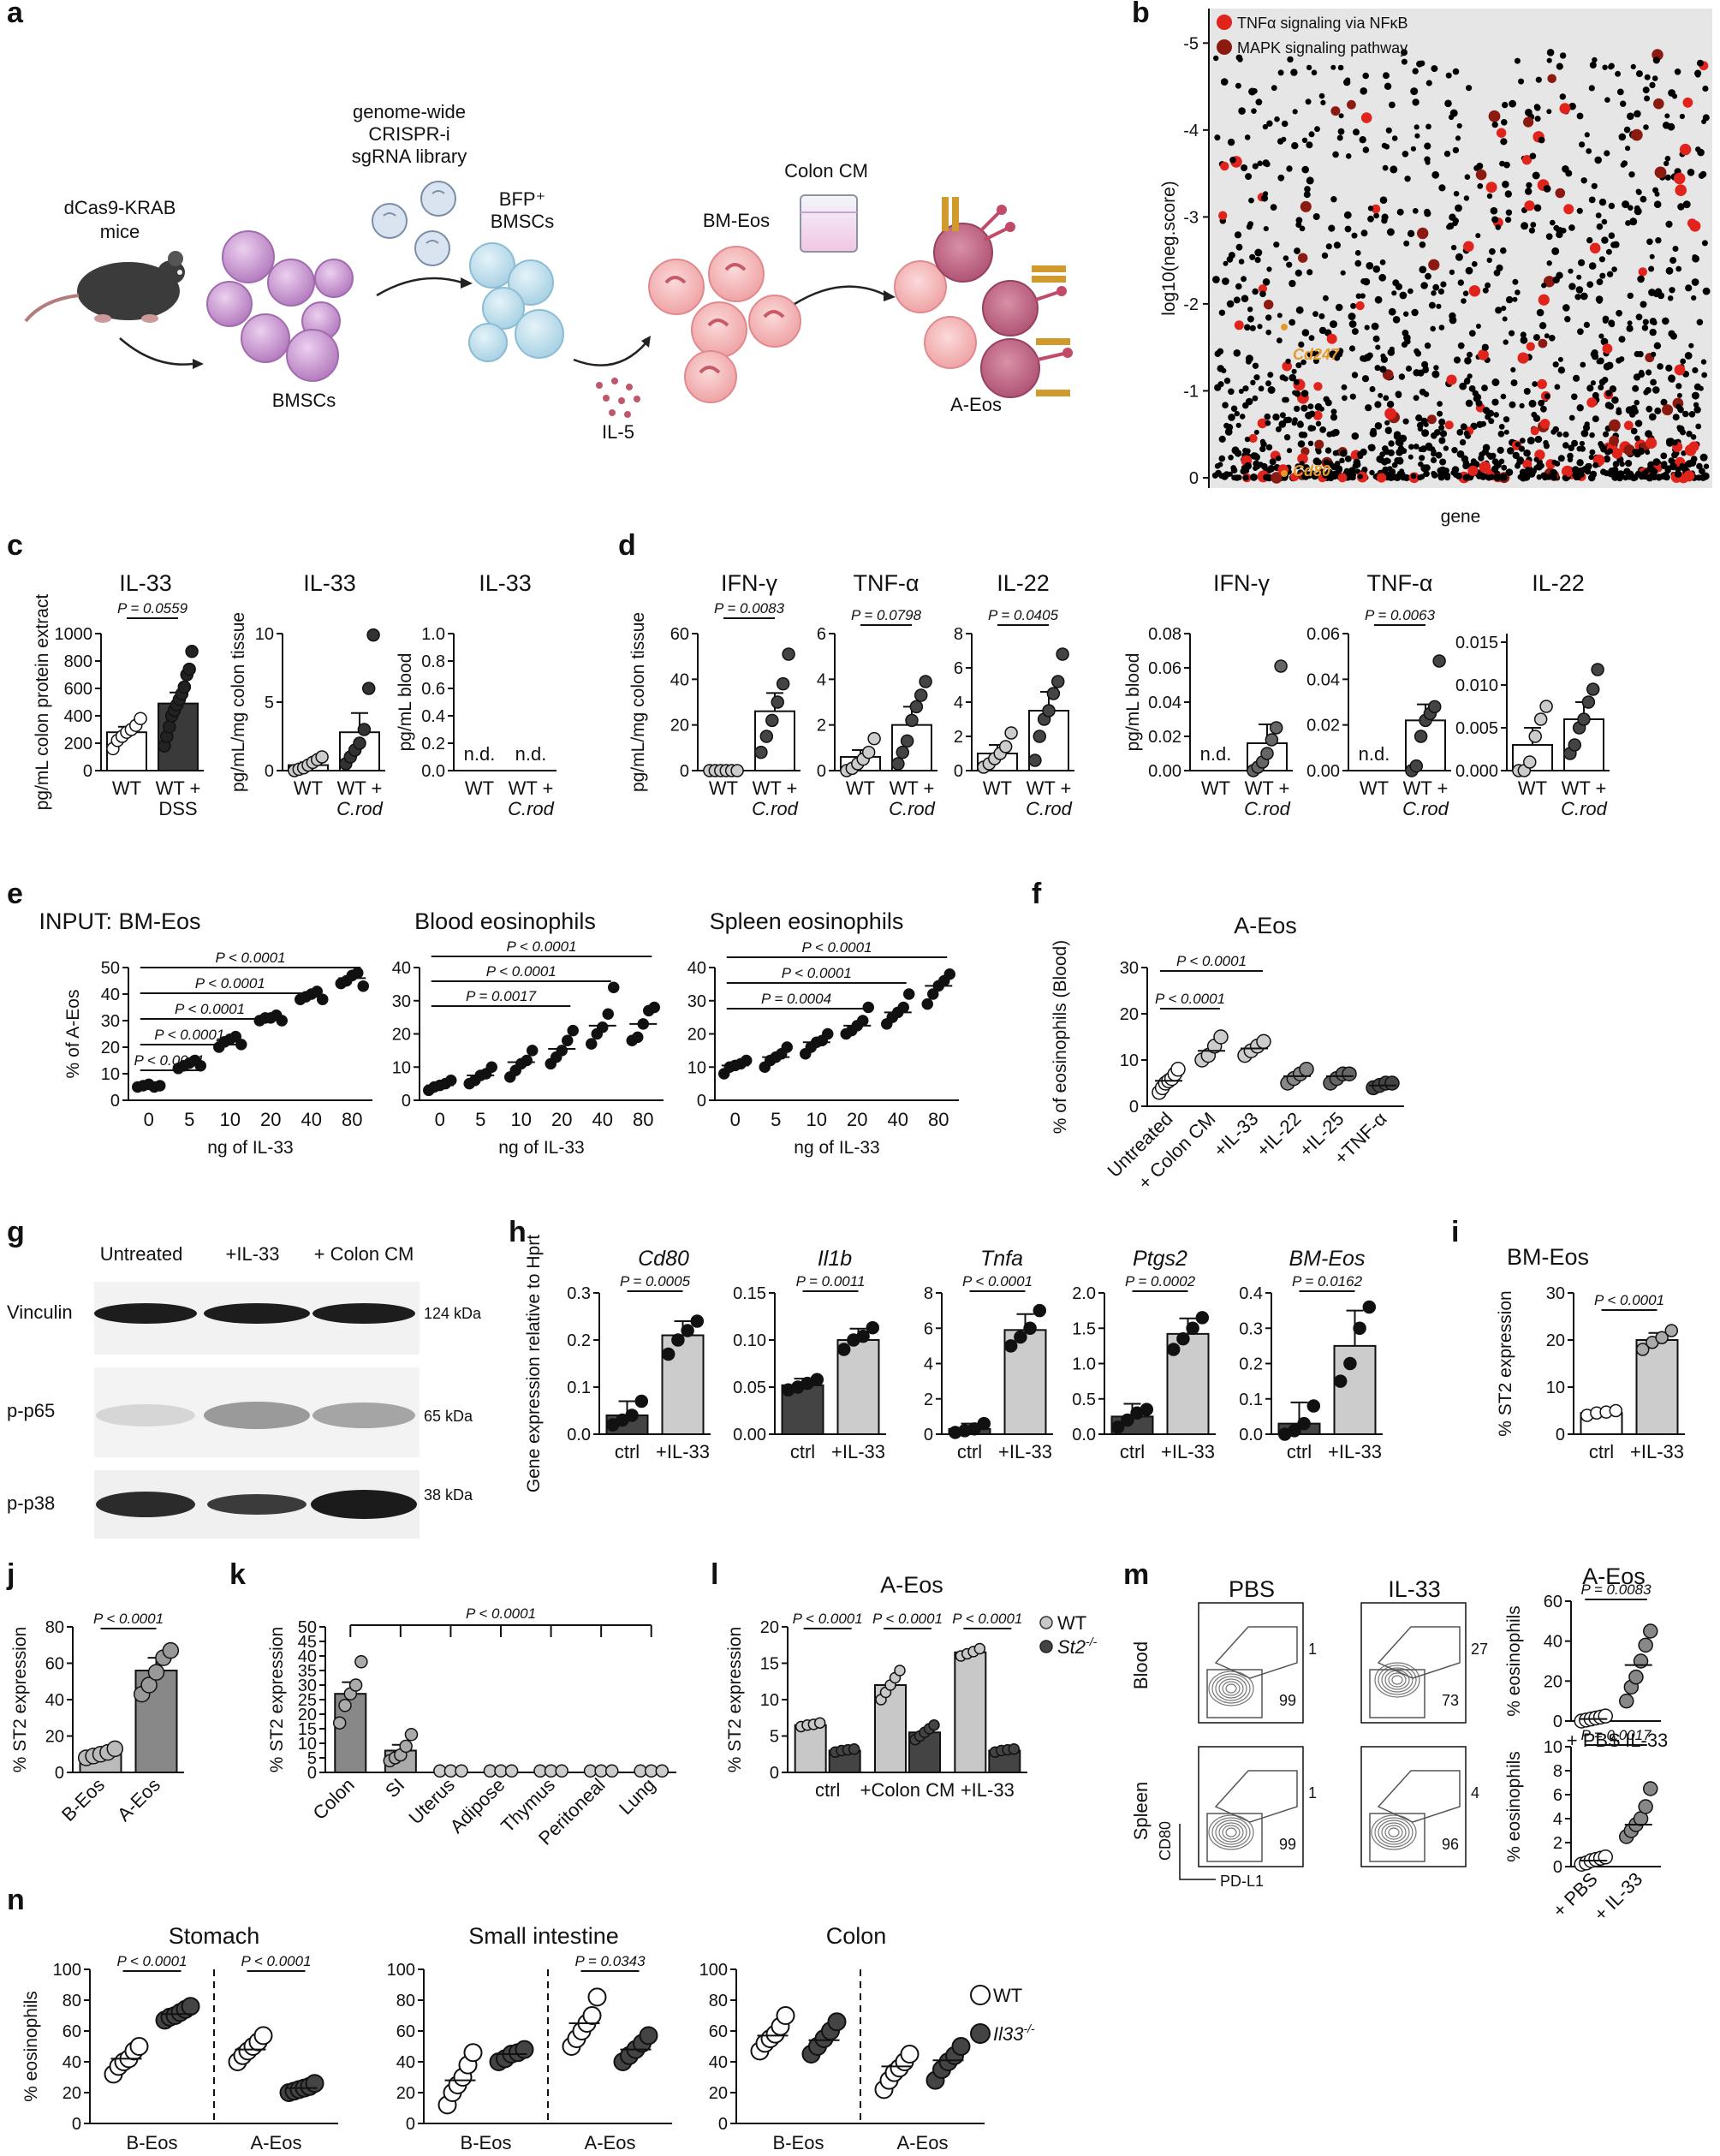  What do you see at coordinates (928, 1293) in the screenshot?
I see `y-tick-label: 8` at bounding box center [928, 1293].